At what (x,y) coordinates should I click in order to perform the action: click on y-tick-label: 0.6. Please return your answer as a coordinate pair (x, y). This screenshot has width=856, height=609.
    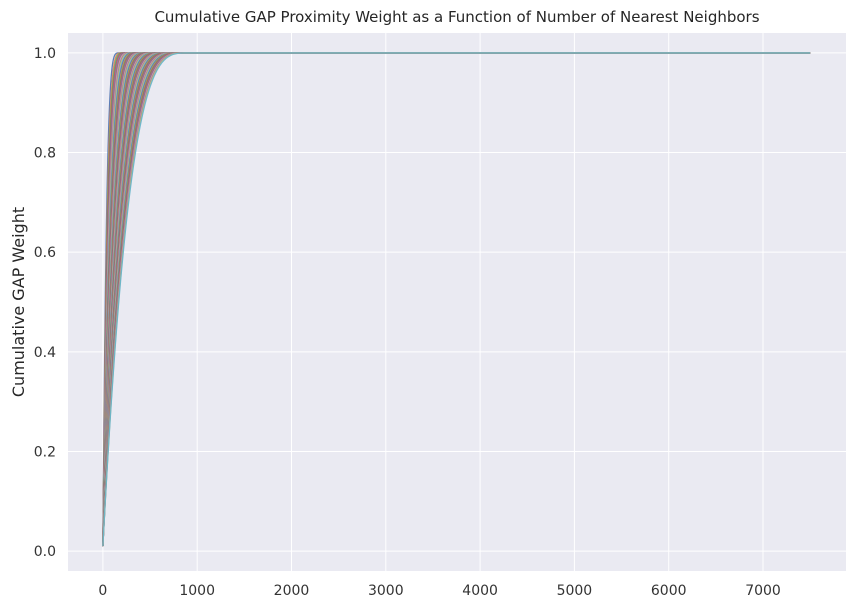
    Looking at the image, I should click on (45, 253).